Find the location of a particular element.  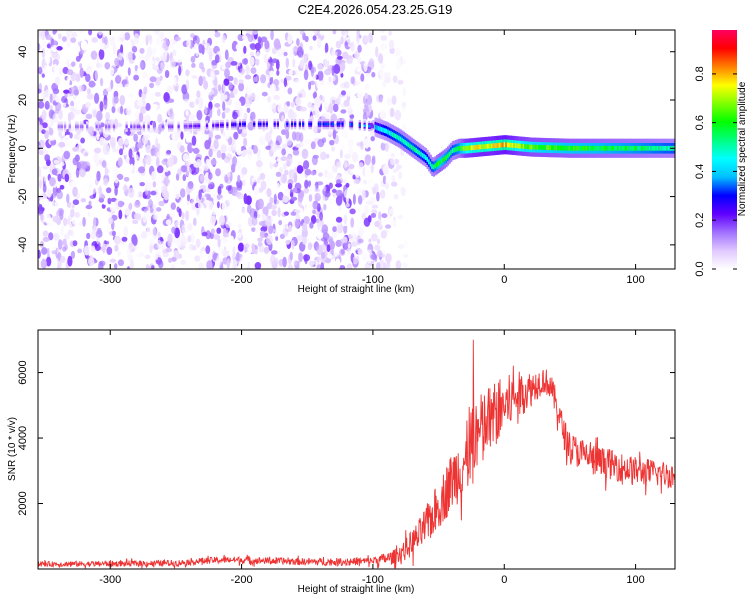

colorbar-label: Normalized spectral amplitude is located at coordinates (742, 148).